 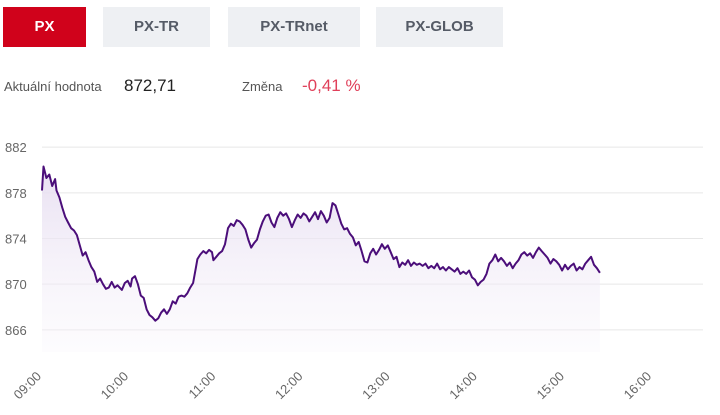 I want to click on x-axis: 09:00 10:00 11:00 12:00 13:00 14:00 15:00 16:00, so click(x=333, y=386).